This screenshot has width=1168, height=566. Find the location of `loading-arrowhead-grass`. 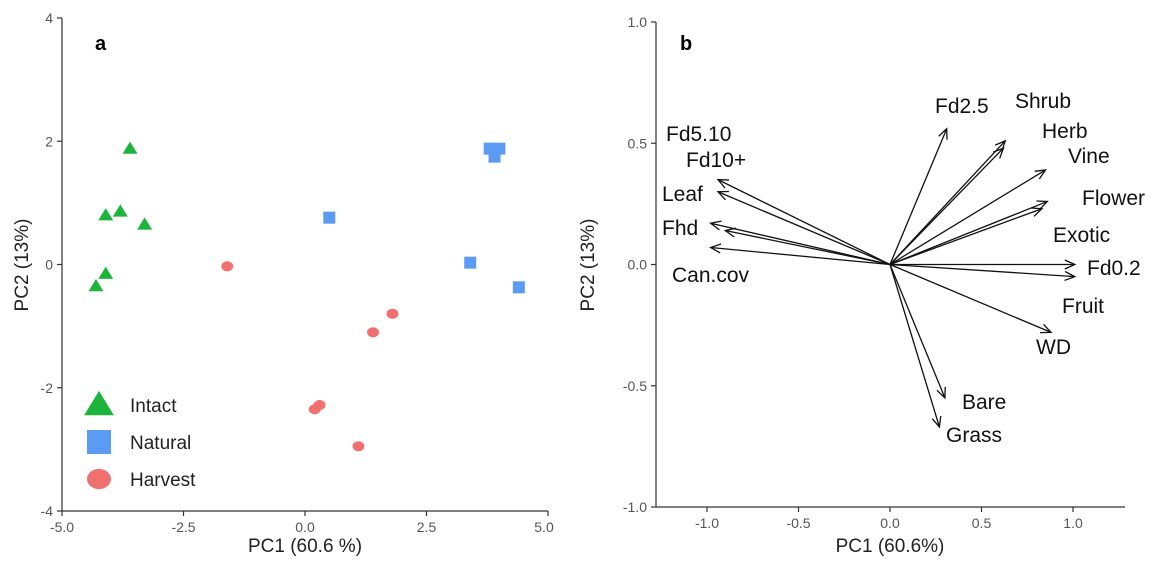

loading-arrowhead-grass is located at coordinates (936, 422).